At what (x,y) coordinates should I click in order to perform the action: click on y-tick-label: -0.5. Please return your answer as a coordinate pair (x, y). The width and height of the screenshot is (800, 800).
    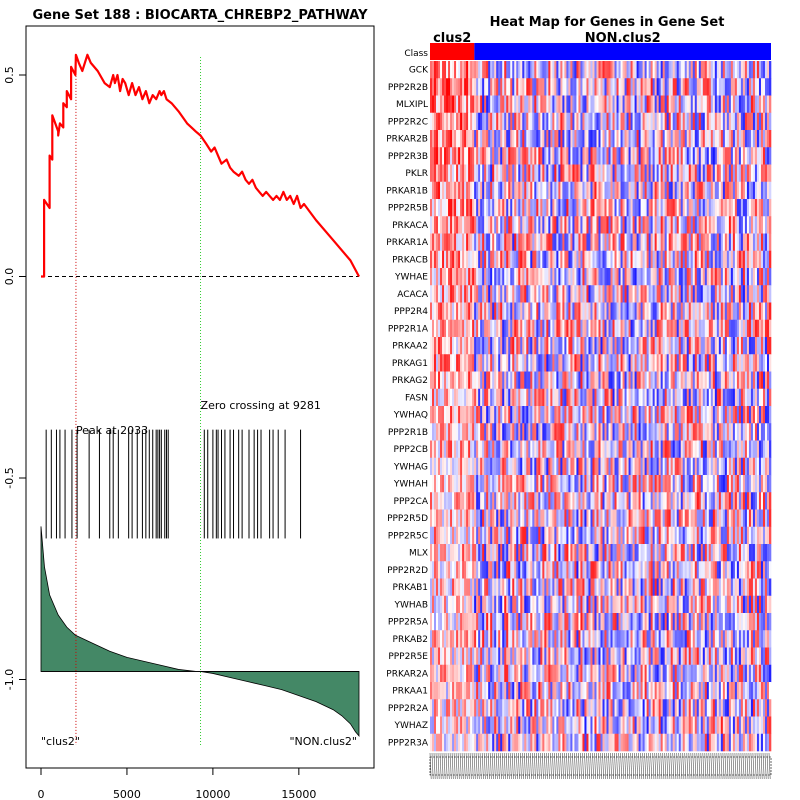
    Looking at the image, I should click on (9, 477).